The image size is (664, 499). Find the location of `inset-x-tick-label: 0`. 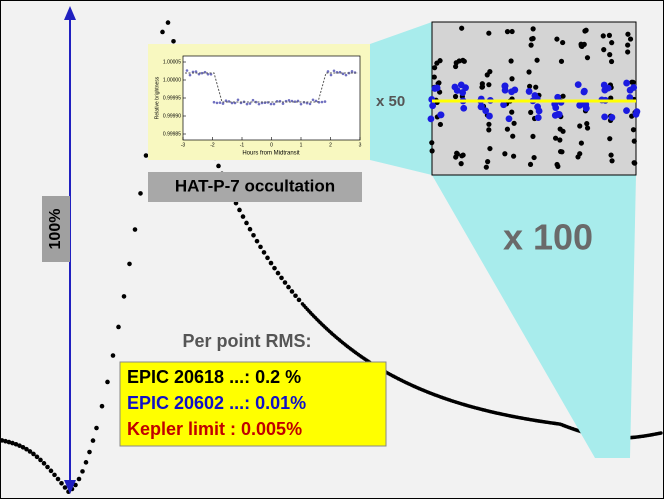

inset-x-tick-label: 0 is located at coordinates (271, 145).